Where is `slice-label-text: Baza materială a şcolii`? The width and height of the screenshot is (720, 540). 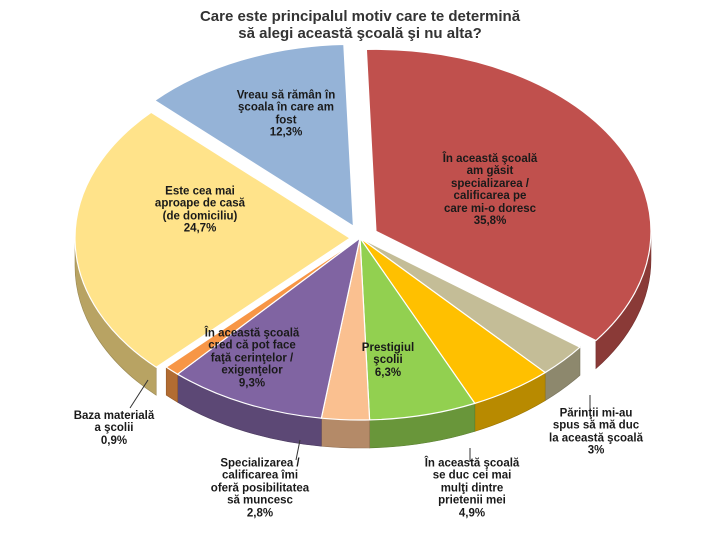
slice-label-text: Baza materială a şcolii is located at coordinates (114, 421).